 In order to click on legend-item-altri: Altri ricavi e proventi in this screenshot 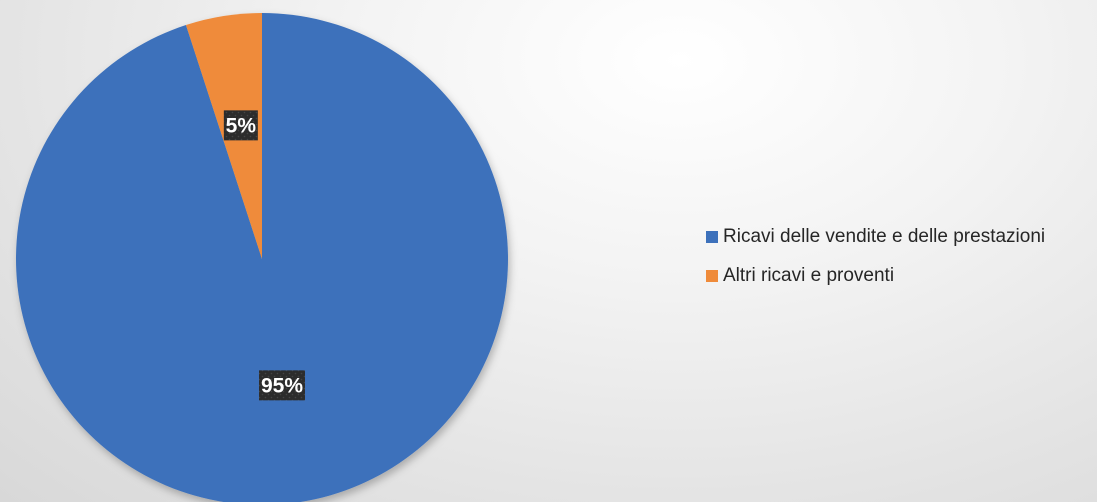, I will do `click(875, 276)`.